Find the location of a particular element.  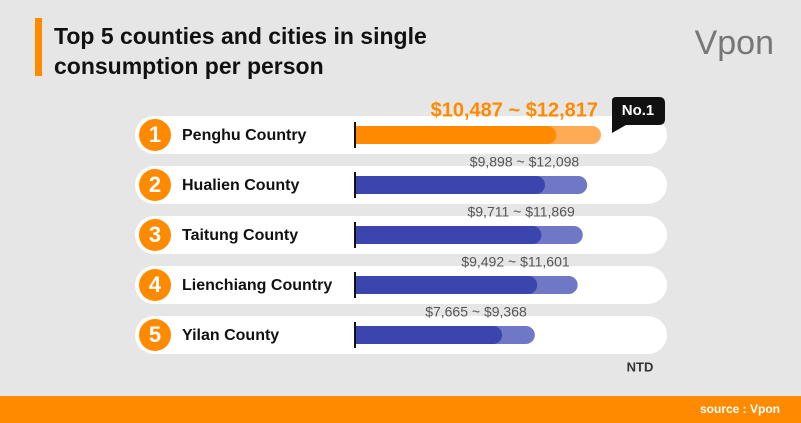

badge: No.1 is located at coordinates (638, 110).